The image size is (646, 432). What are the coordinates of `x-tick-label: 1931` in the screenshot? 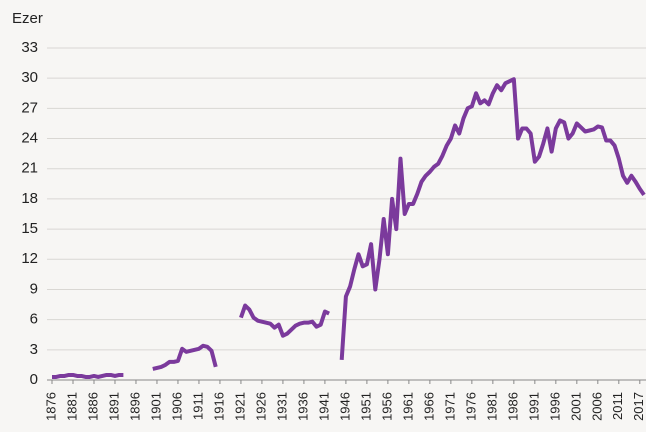 It's located at (281, 406).